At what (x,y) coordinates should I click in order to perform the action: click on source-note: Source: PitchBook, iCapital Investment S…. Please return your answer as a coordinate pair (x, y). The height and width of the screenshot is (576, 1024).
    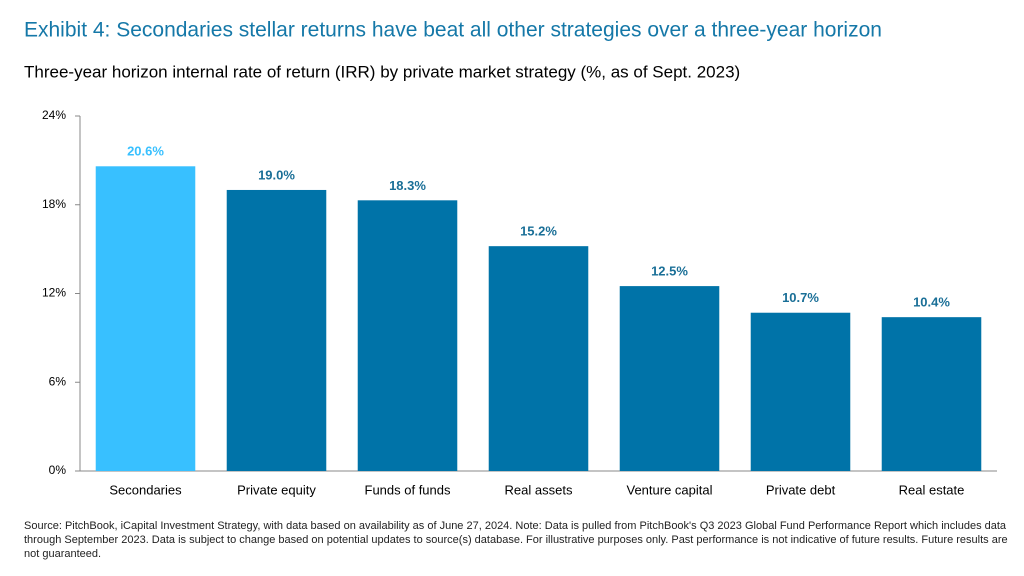
    Looking at the image, I should click on (516, 540).